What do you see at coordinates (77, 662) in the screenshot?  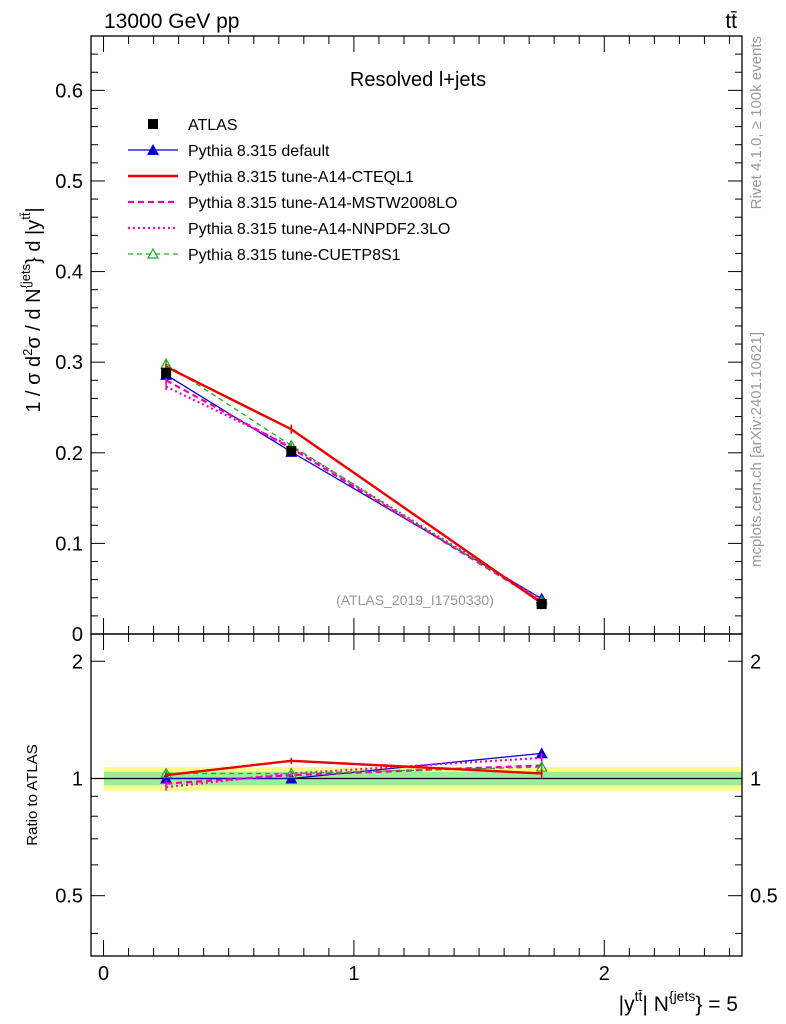 I see `ratio-y-tick-label: 2` at bounding box center [77, 662].